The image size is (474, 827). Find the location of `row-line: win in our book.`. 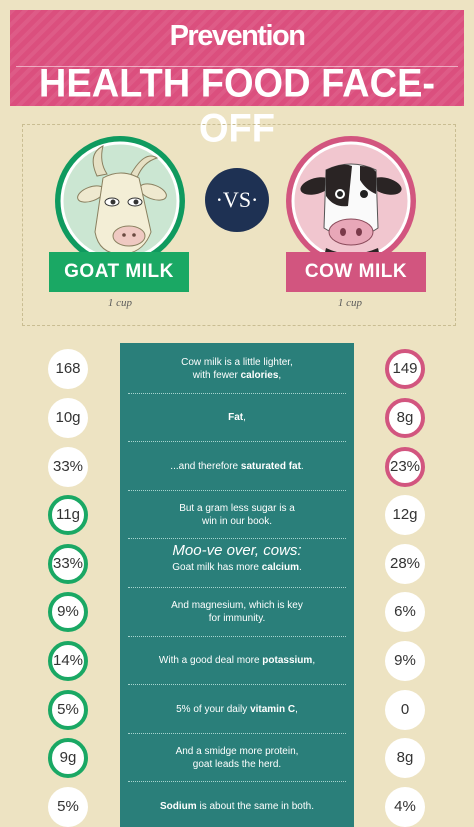

row-line: win in our book. is located at coordinates (237, 522).